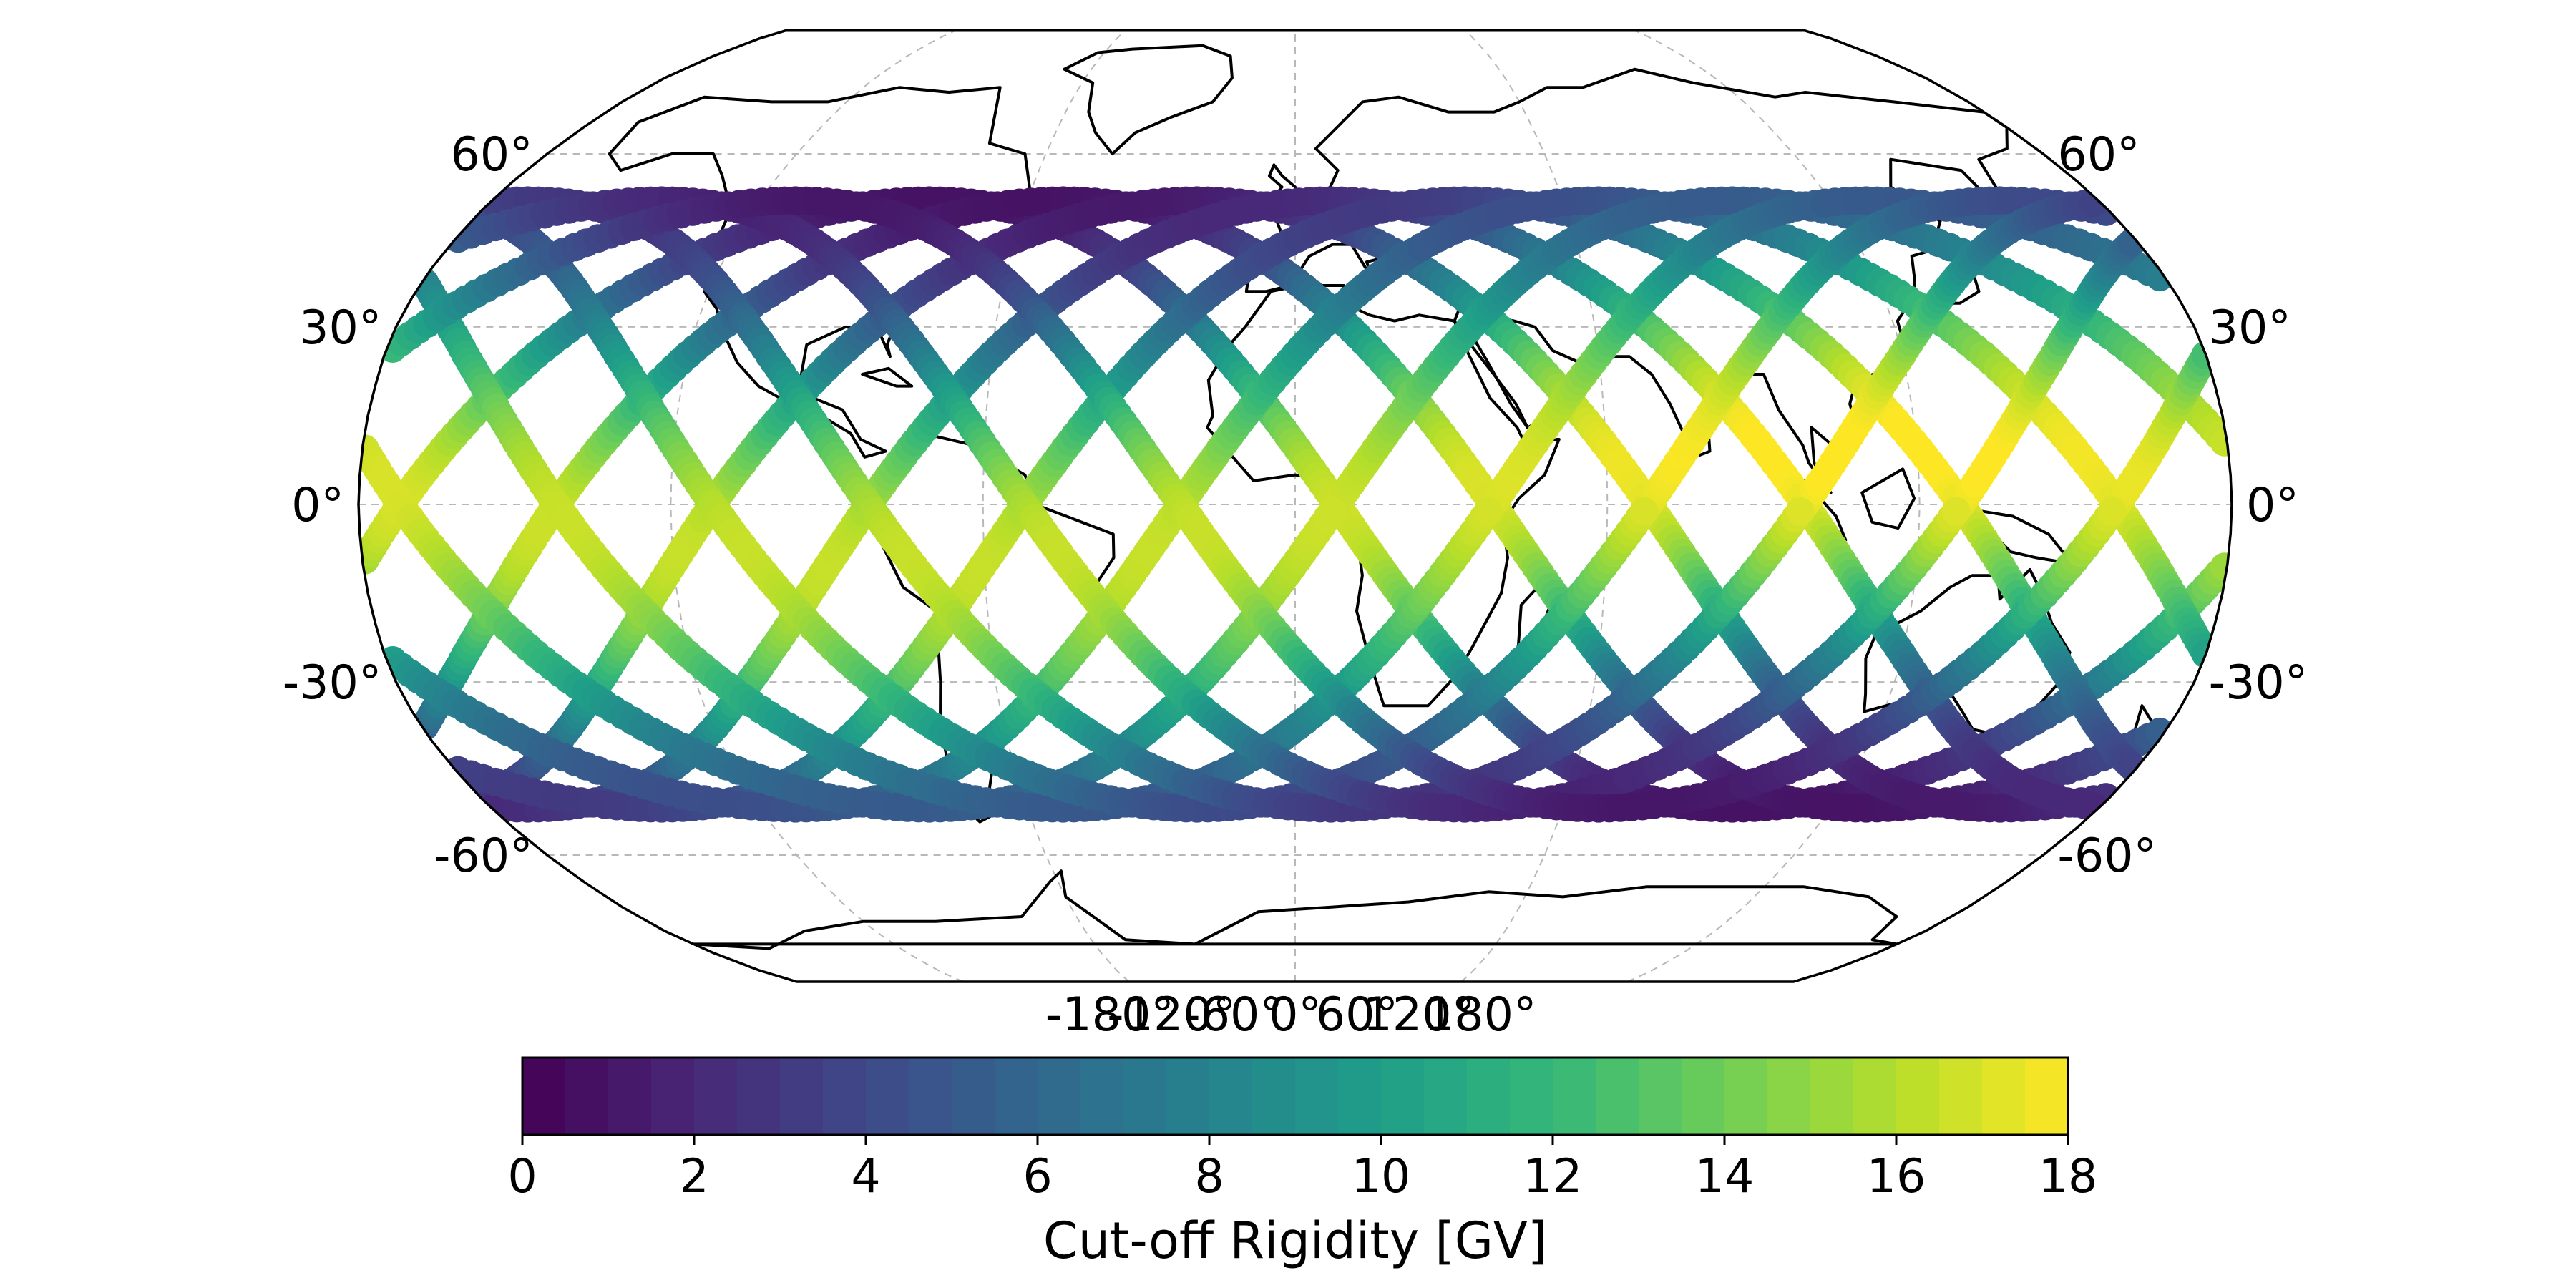 Image resolution: width=2576 pixels, height=1288 pixels. What do you see at coordinates (1553, 1177) in the screenshot?
I see `colorbar-tick-label: 12` at bounding box center [1553, 1177].